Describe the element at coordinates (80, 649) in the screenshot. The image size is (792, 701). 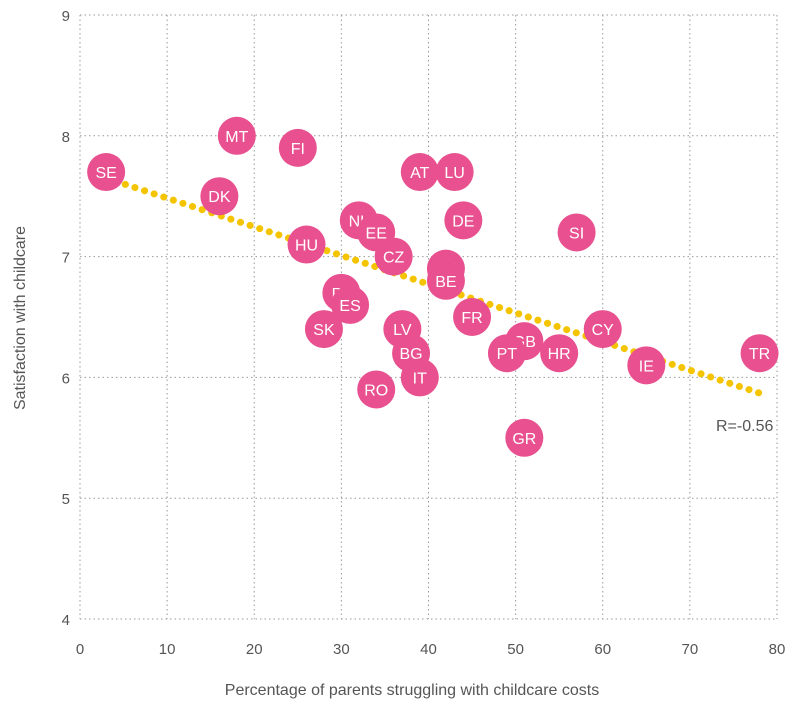
I see `x-tick-label: 0` at that location.